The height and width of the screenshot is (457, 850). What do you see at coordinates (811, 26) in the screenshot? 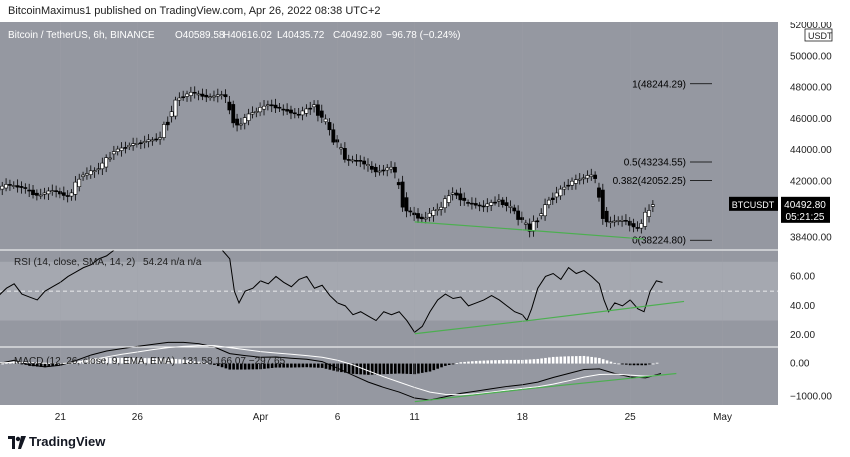
I see `price-tick-label: 52000.00` at bounding box center [811, 26].